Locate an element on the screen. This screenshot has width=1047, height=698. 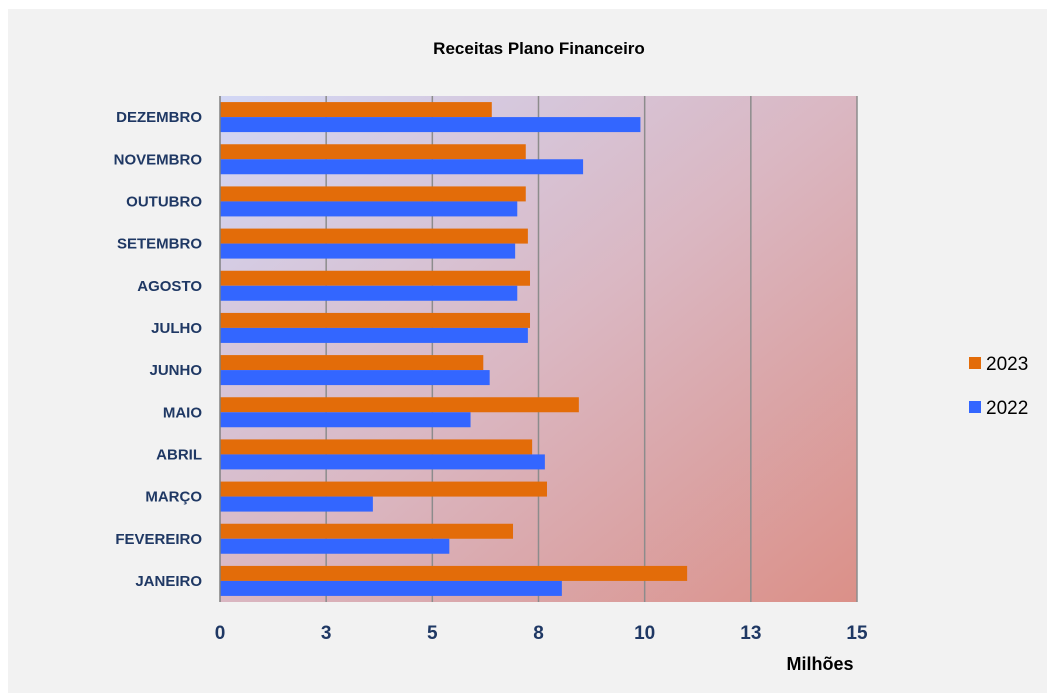
legend-item-2023: 2023 is located at coordinates (998, 364).